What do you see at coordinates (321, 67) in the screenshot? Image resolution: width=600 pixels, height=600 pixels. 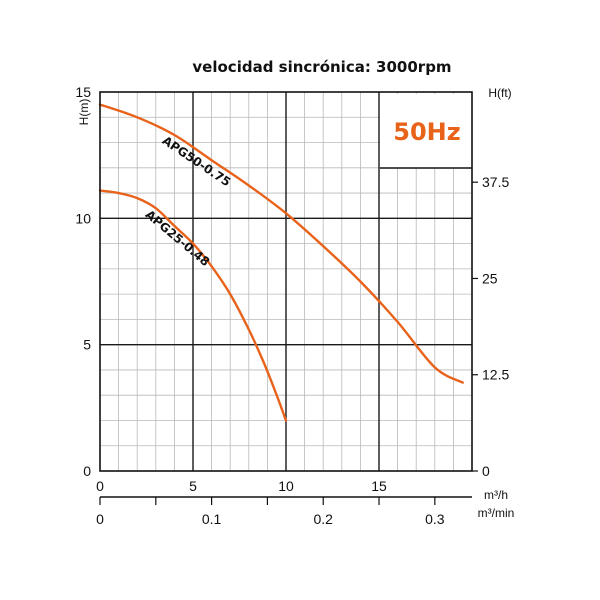 I see `chart-title: velocidad sincrónica: 3000rpm` at bounding box center [321, 67].